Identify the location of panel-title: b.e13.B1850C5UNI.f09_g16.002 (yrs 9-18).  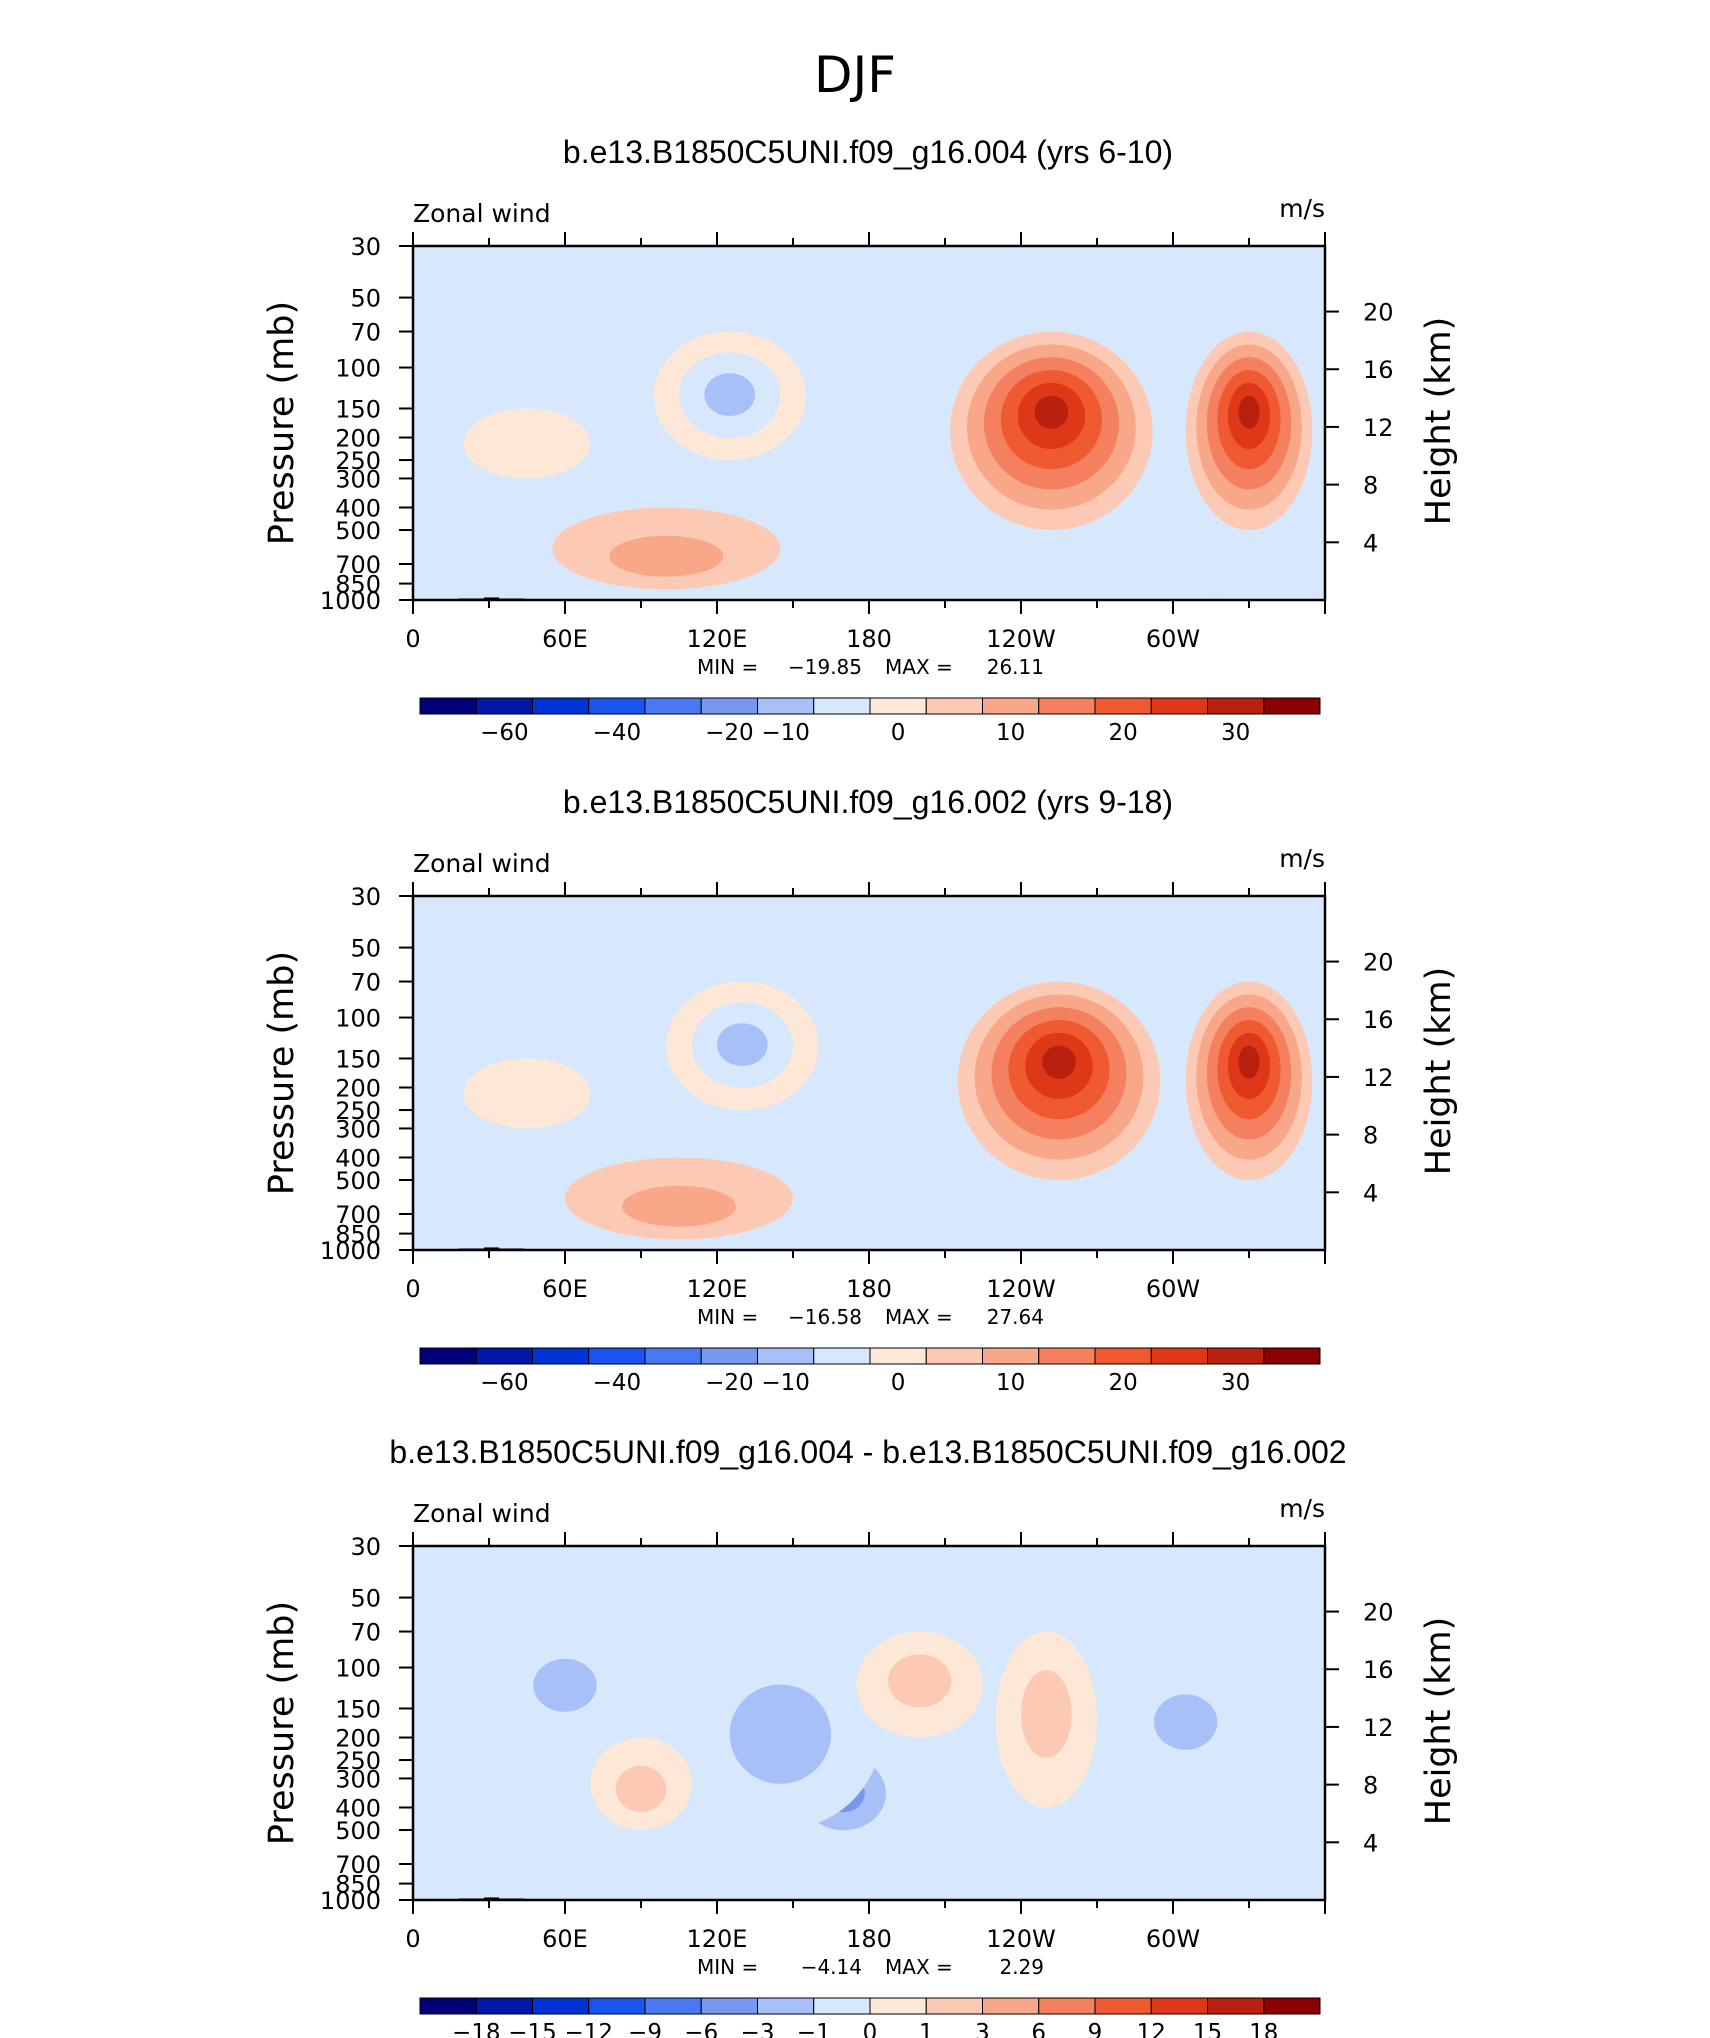
(868, 802).